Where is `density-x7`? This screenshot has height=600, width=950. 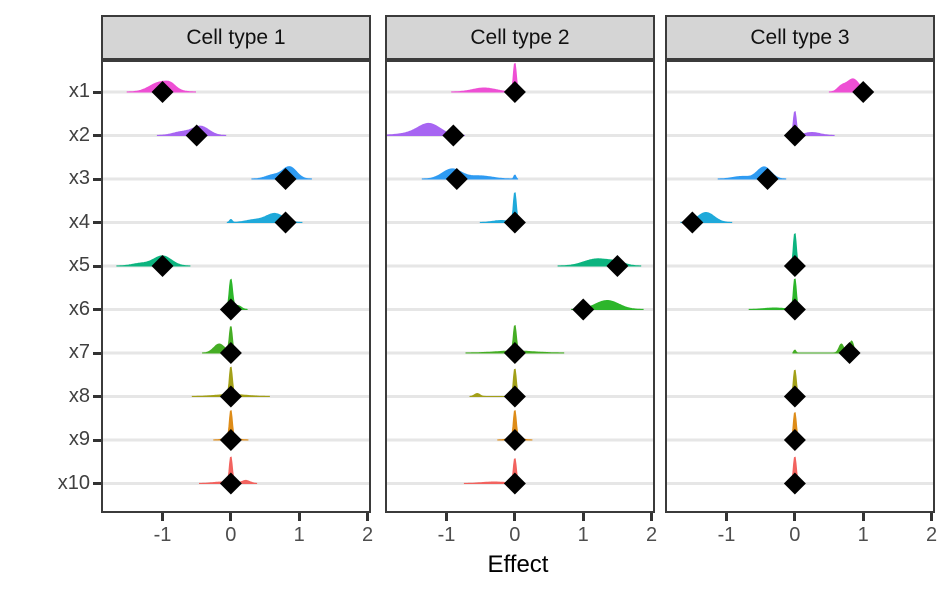 density-x7 is located at coordinates (515, 339).